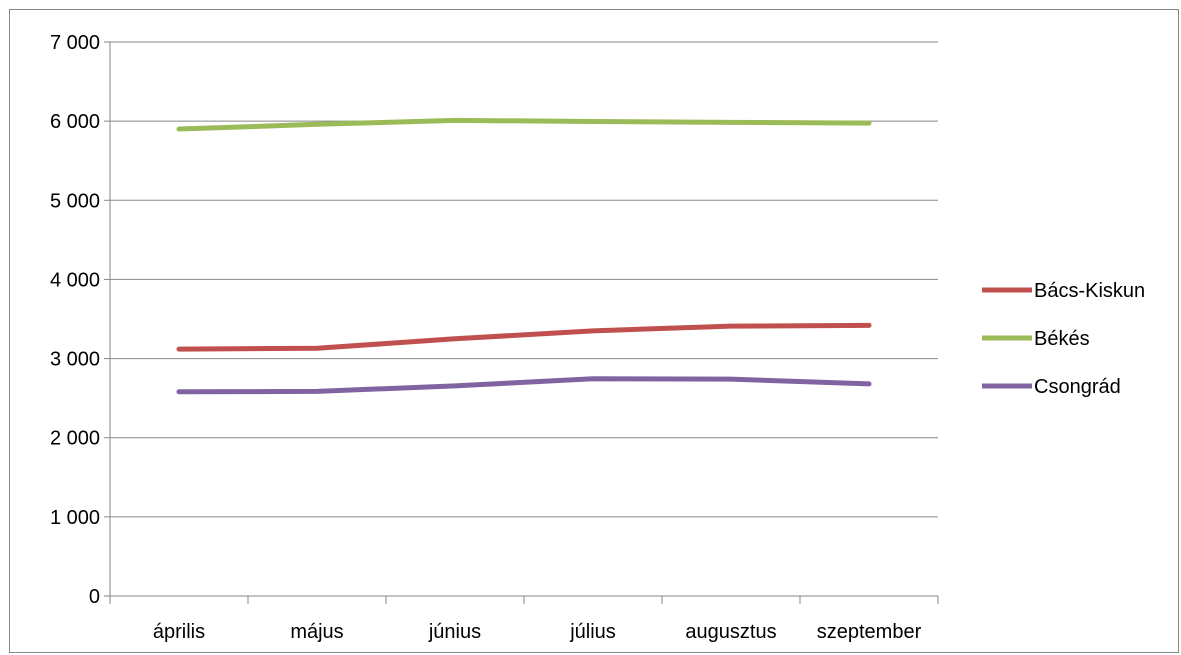 Image resolution: width=1181 pixels, height=655 pixels. I want to click on x-tick-label: augusztus, so click(730, 632).